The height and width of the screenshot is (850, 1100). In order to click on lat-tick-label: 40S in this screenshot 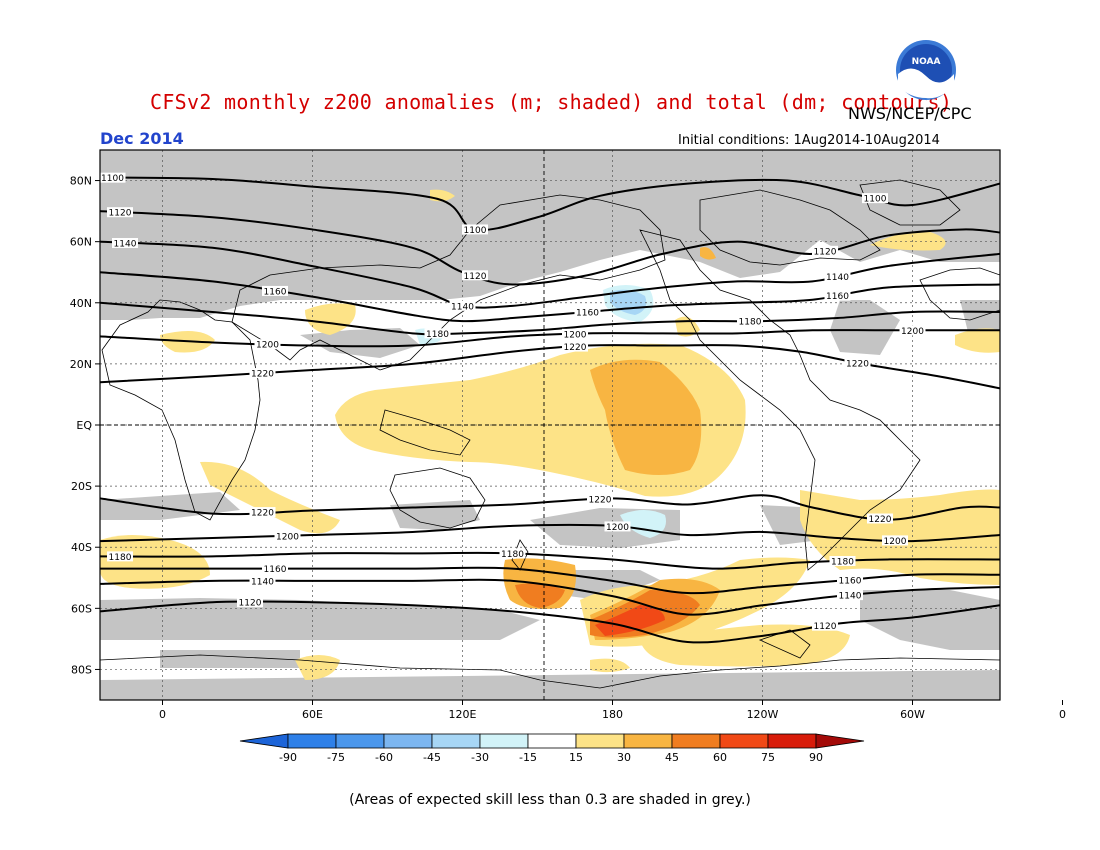, I will do `click(81, 547)`.